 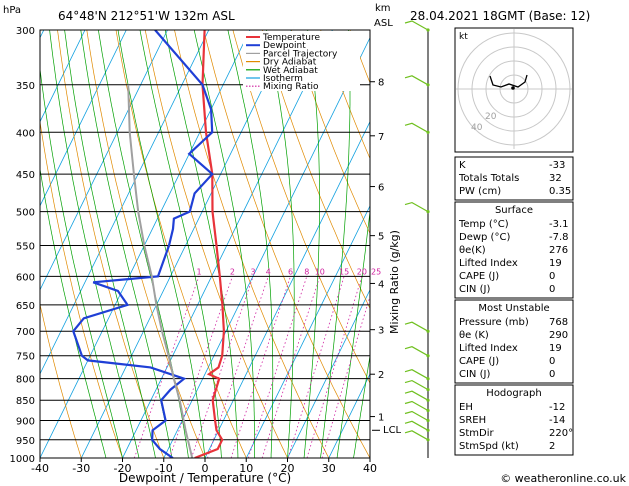 What do you see at coordinates (268, 271) in the screenshot?
I see `mixing-ratio-label: 4` at bounding box center [268, 271].